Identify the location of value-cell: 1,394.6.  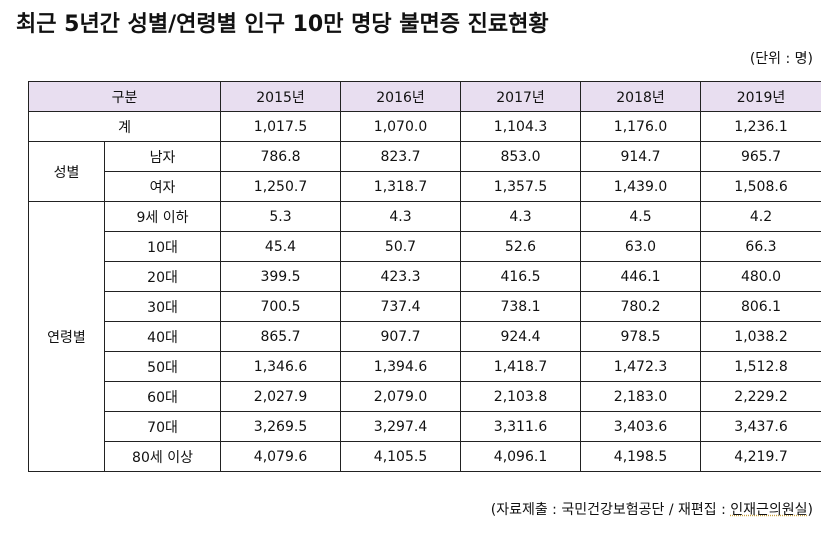
(401, 366).